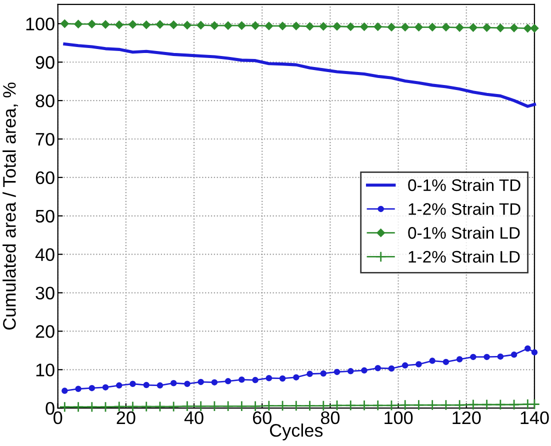 The height and width of the screenshot is (446, 551). I want to click on y-tick-label: 40, so click(44, 255).